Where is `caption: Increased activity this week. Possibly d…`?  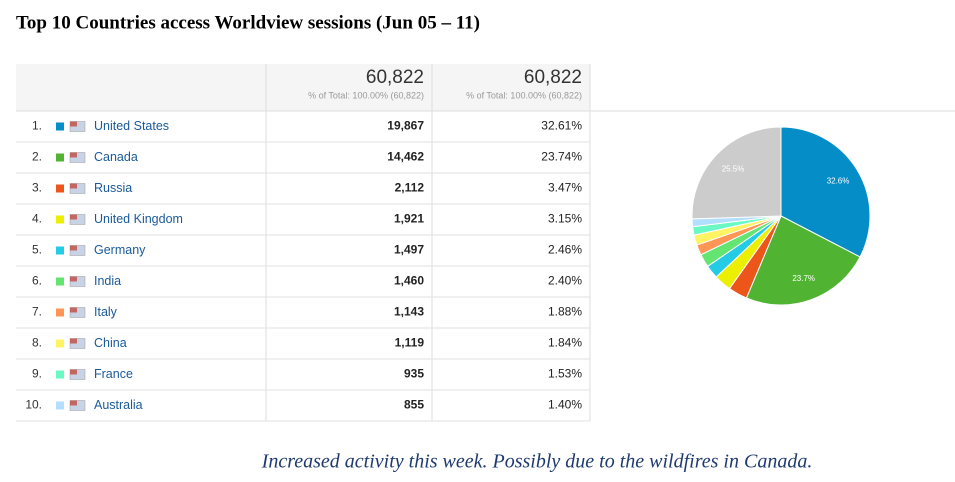
caption: Increased activity this week. Possibly d… is located at coordinates (537, 462).